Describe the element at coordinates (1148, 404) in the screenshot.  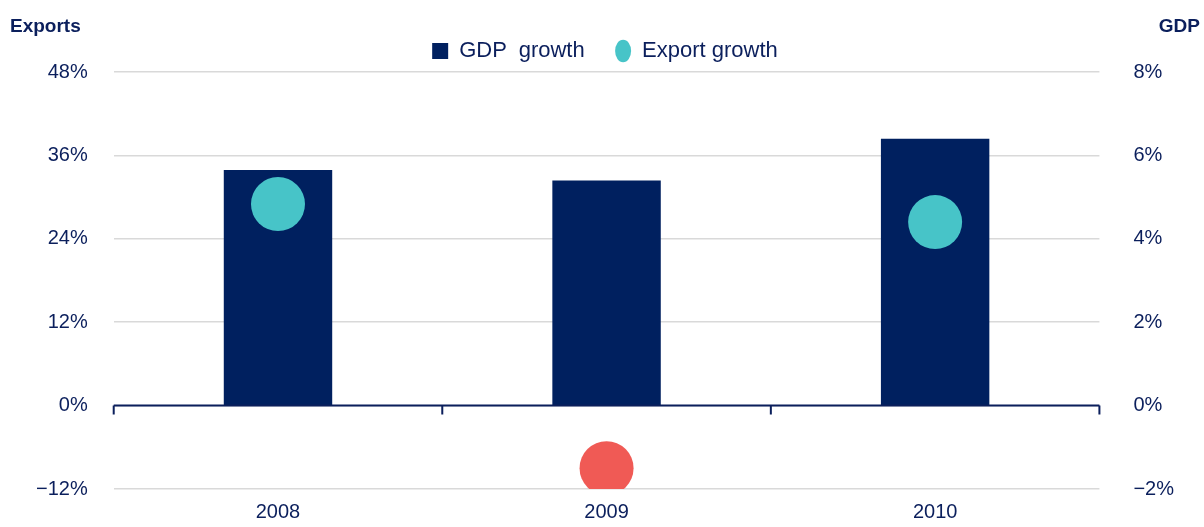
I see `y2-tick-label: 0%` at that location.